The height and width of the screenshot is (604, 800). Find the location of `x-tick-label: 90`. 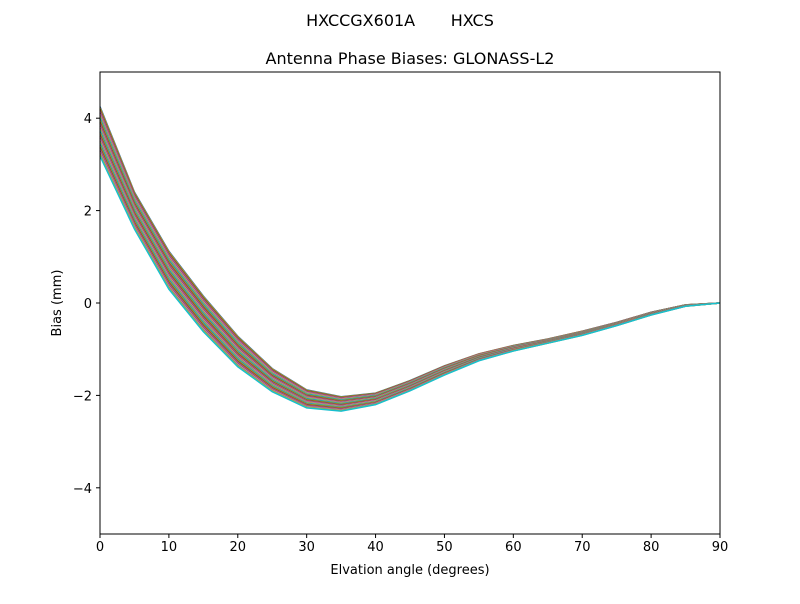

x-tick-label: 90 is located at coordinates (720, 547).